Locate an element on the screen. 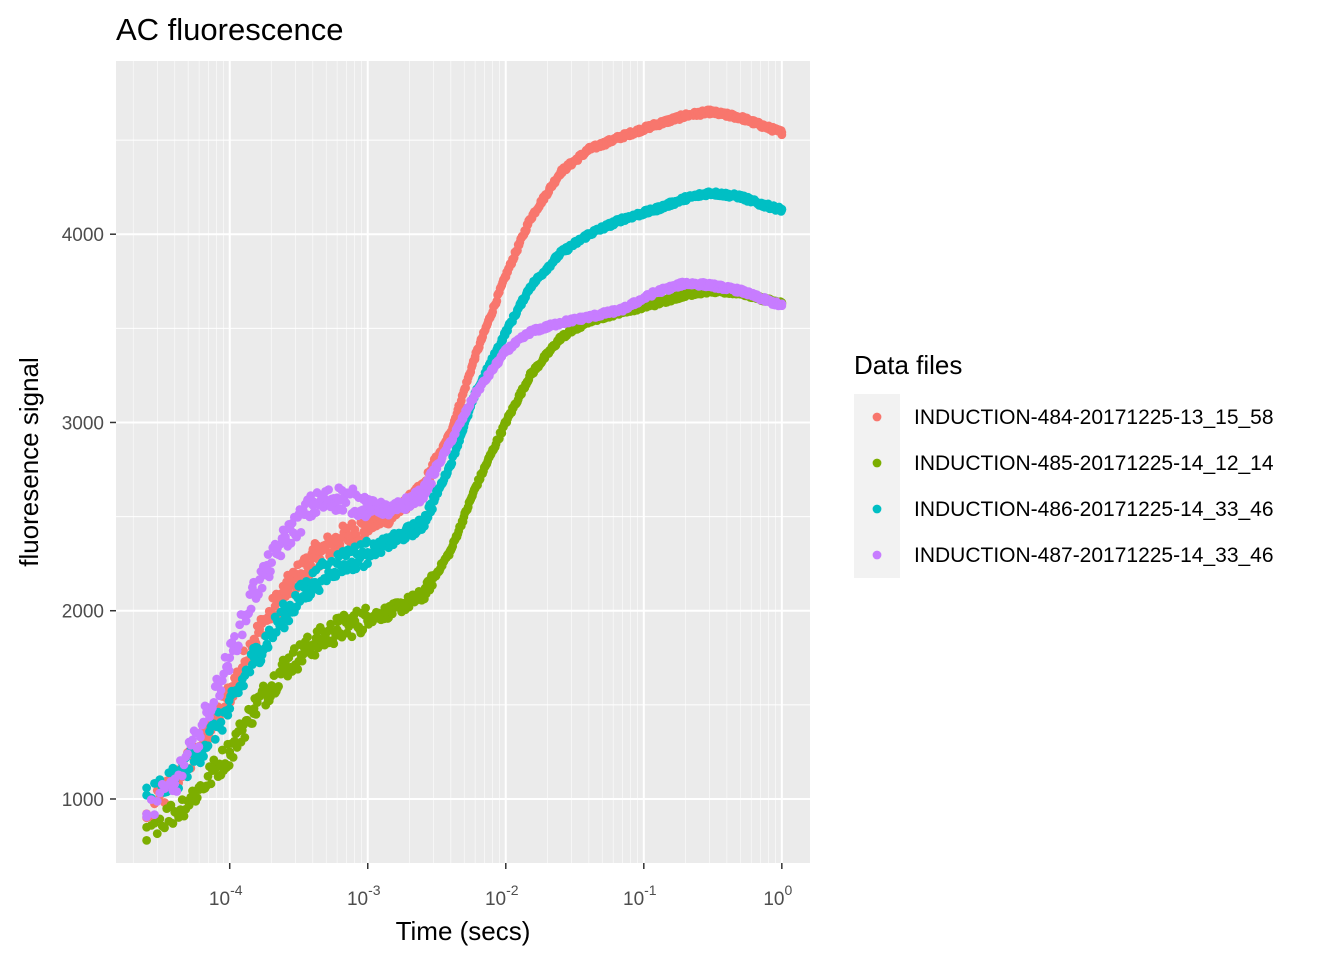 The width and height of the screenshot is (1344, 960). x-axis-title: Time (secs) is located at coordinates (463, 931).